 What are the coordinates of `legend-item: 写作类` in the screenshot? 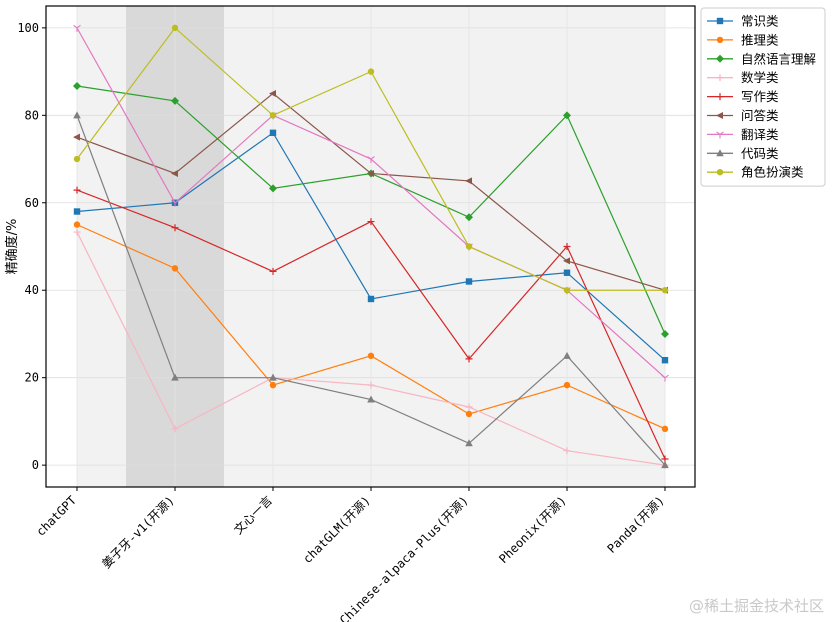 It's located at (743, 96).